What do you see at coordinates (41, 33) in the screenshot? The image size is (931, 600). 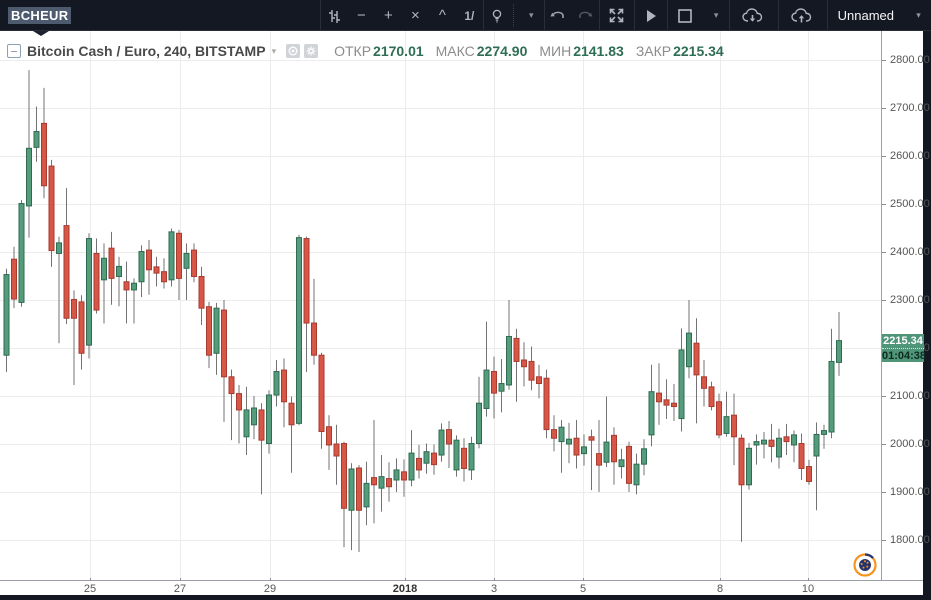 I see `drawing-toolbar-collapse-handle` at bounding box center [41, 33].